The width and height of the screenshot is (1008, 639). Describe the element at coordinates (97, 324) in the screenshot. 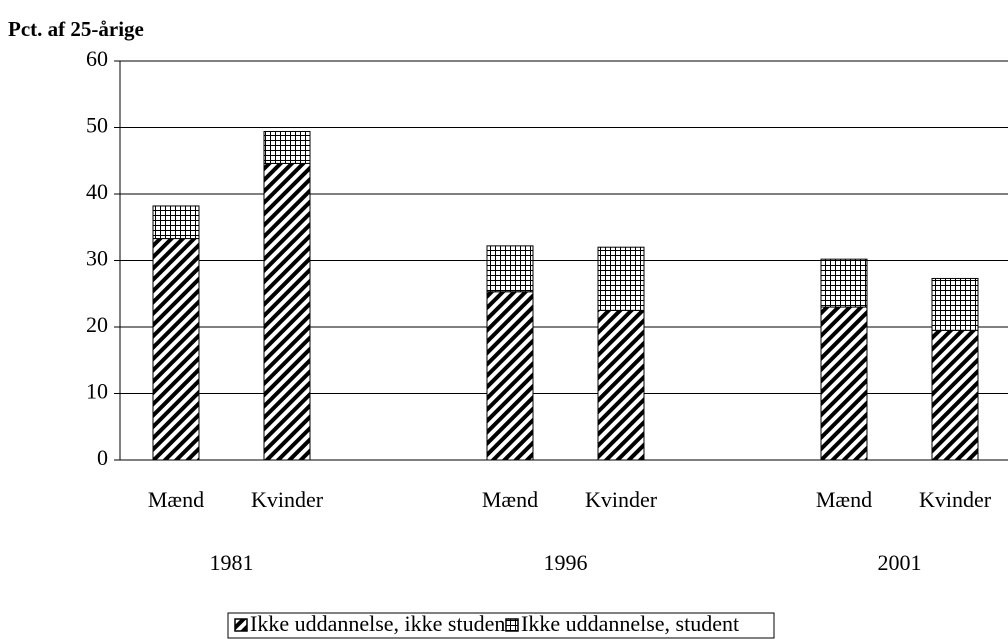

I see `y-tick-label: 20` at that location.